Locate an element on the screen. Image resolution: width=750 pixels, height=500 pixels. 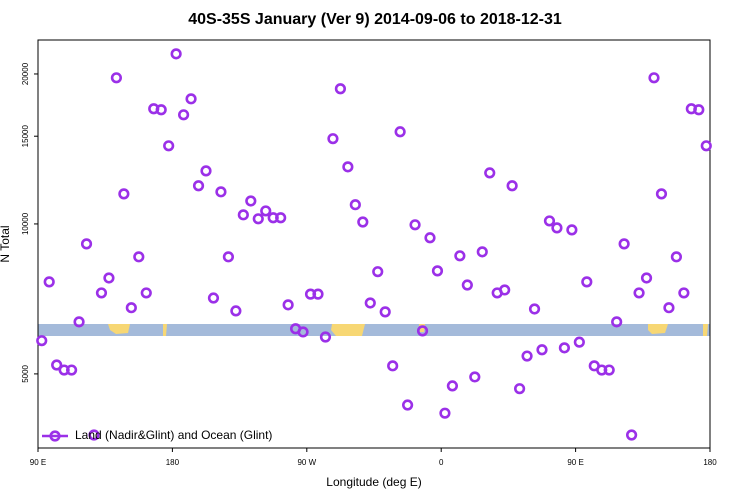
legend-marker is located at coordinates (55, 436).